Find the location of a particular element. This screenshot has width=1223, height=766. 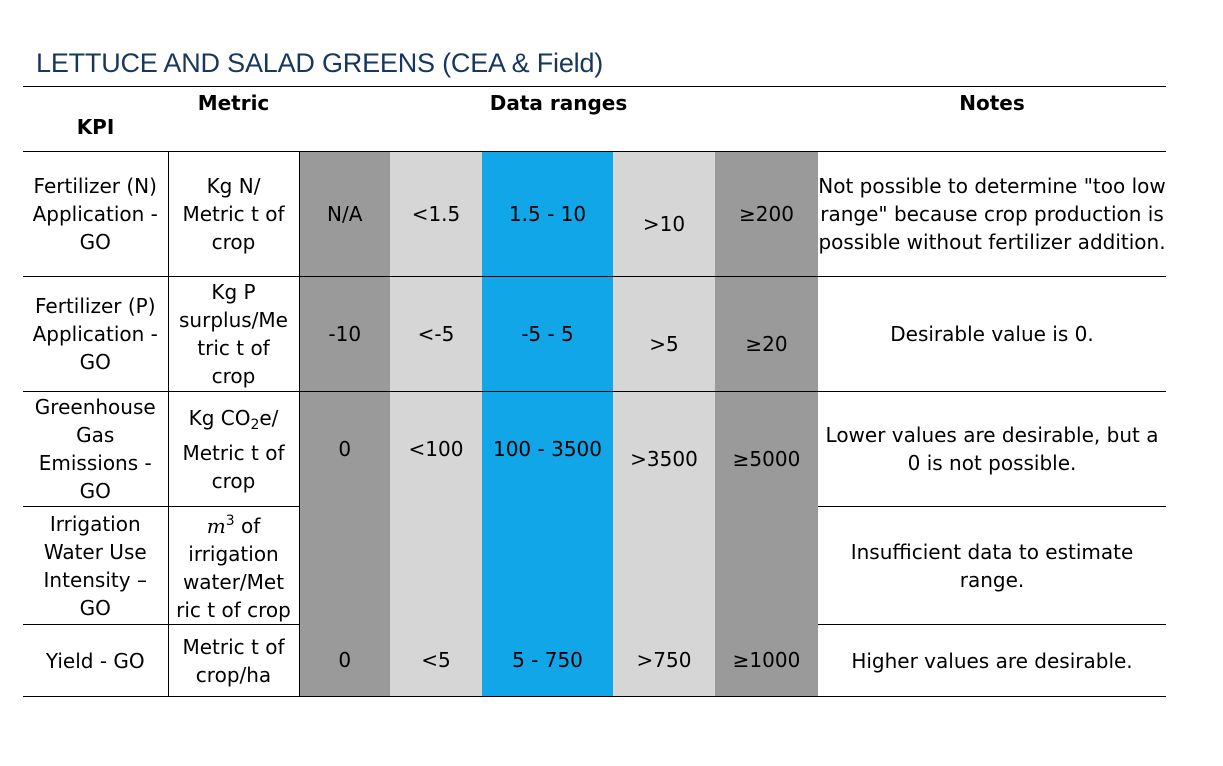

kpi-cell: Fertilizer (N) Application - GO is located at coordinates (96, 214).